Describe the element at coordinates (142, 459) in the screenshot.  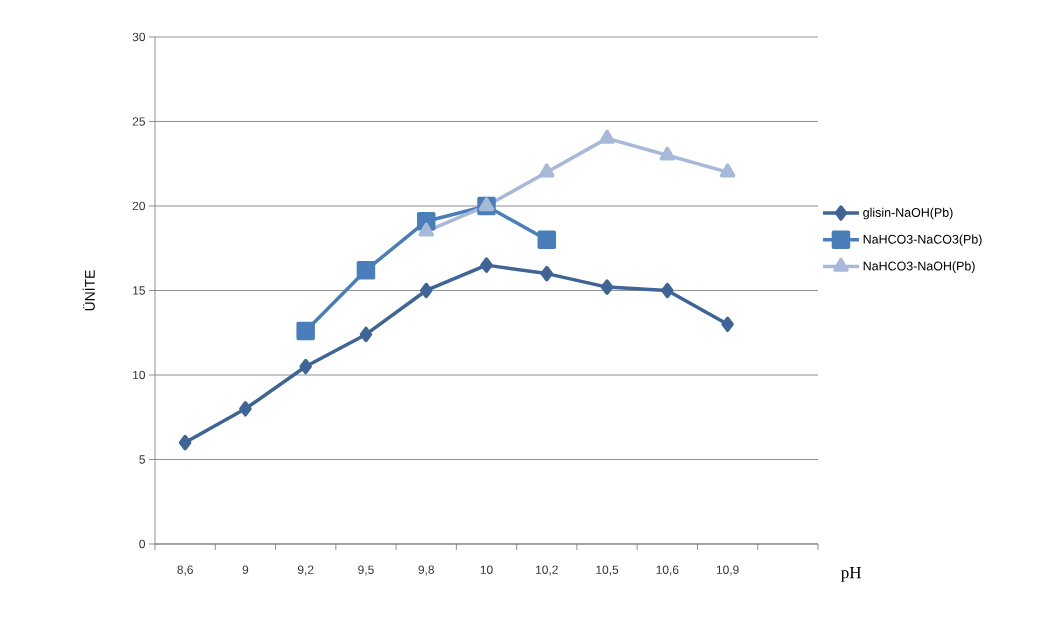
I see `y-tick-label: 5` at that location.